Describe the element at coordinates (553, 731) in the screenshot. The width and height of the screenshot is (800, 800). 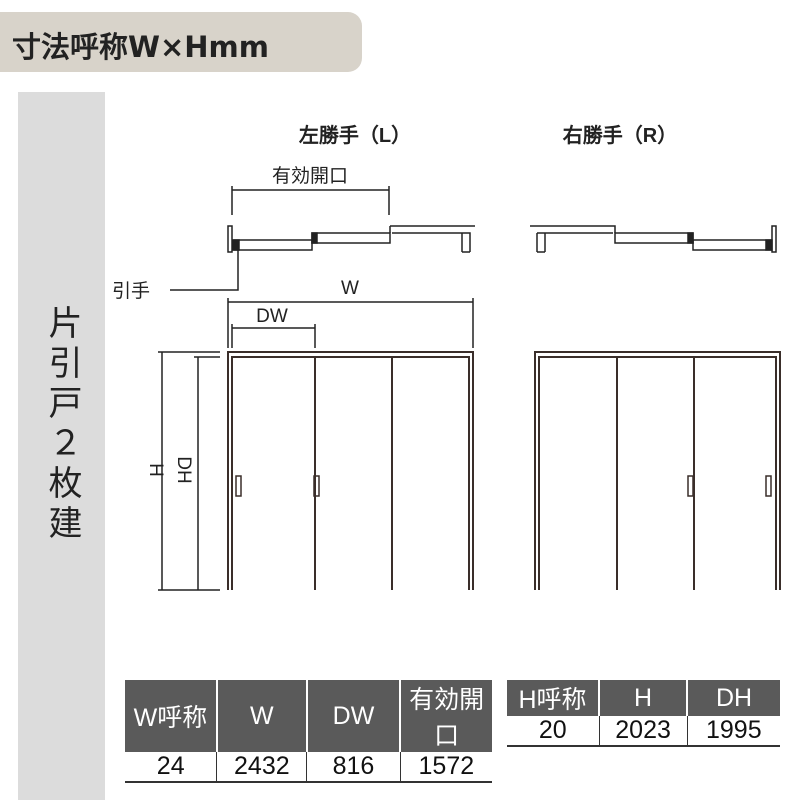
I see `table-cell: 20` at that location.